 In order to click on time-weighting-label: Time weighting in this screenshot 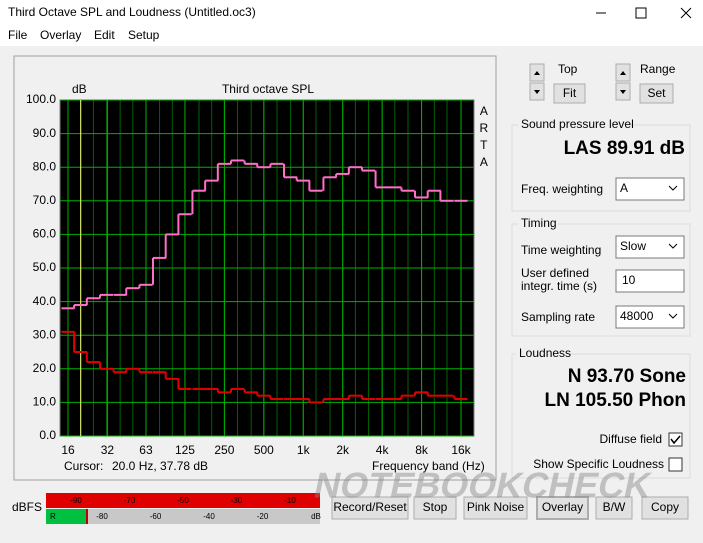, I will do `click(561, 250)`.